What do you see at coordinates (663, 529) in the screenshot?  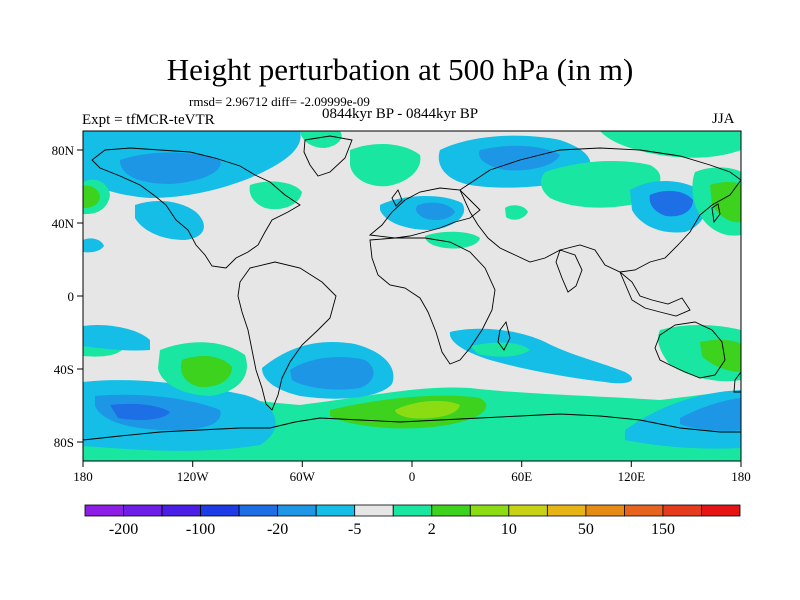 I see `colorbar-label: 150` at bounding box center [663, 529].